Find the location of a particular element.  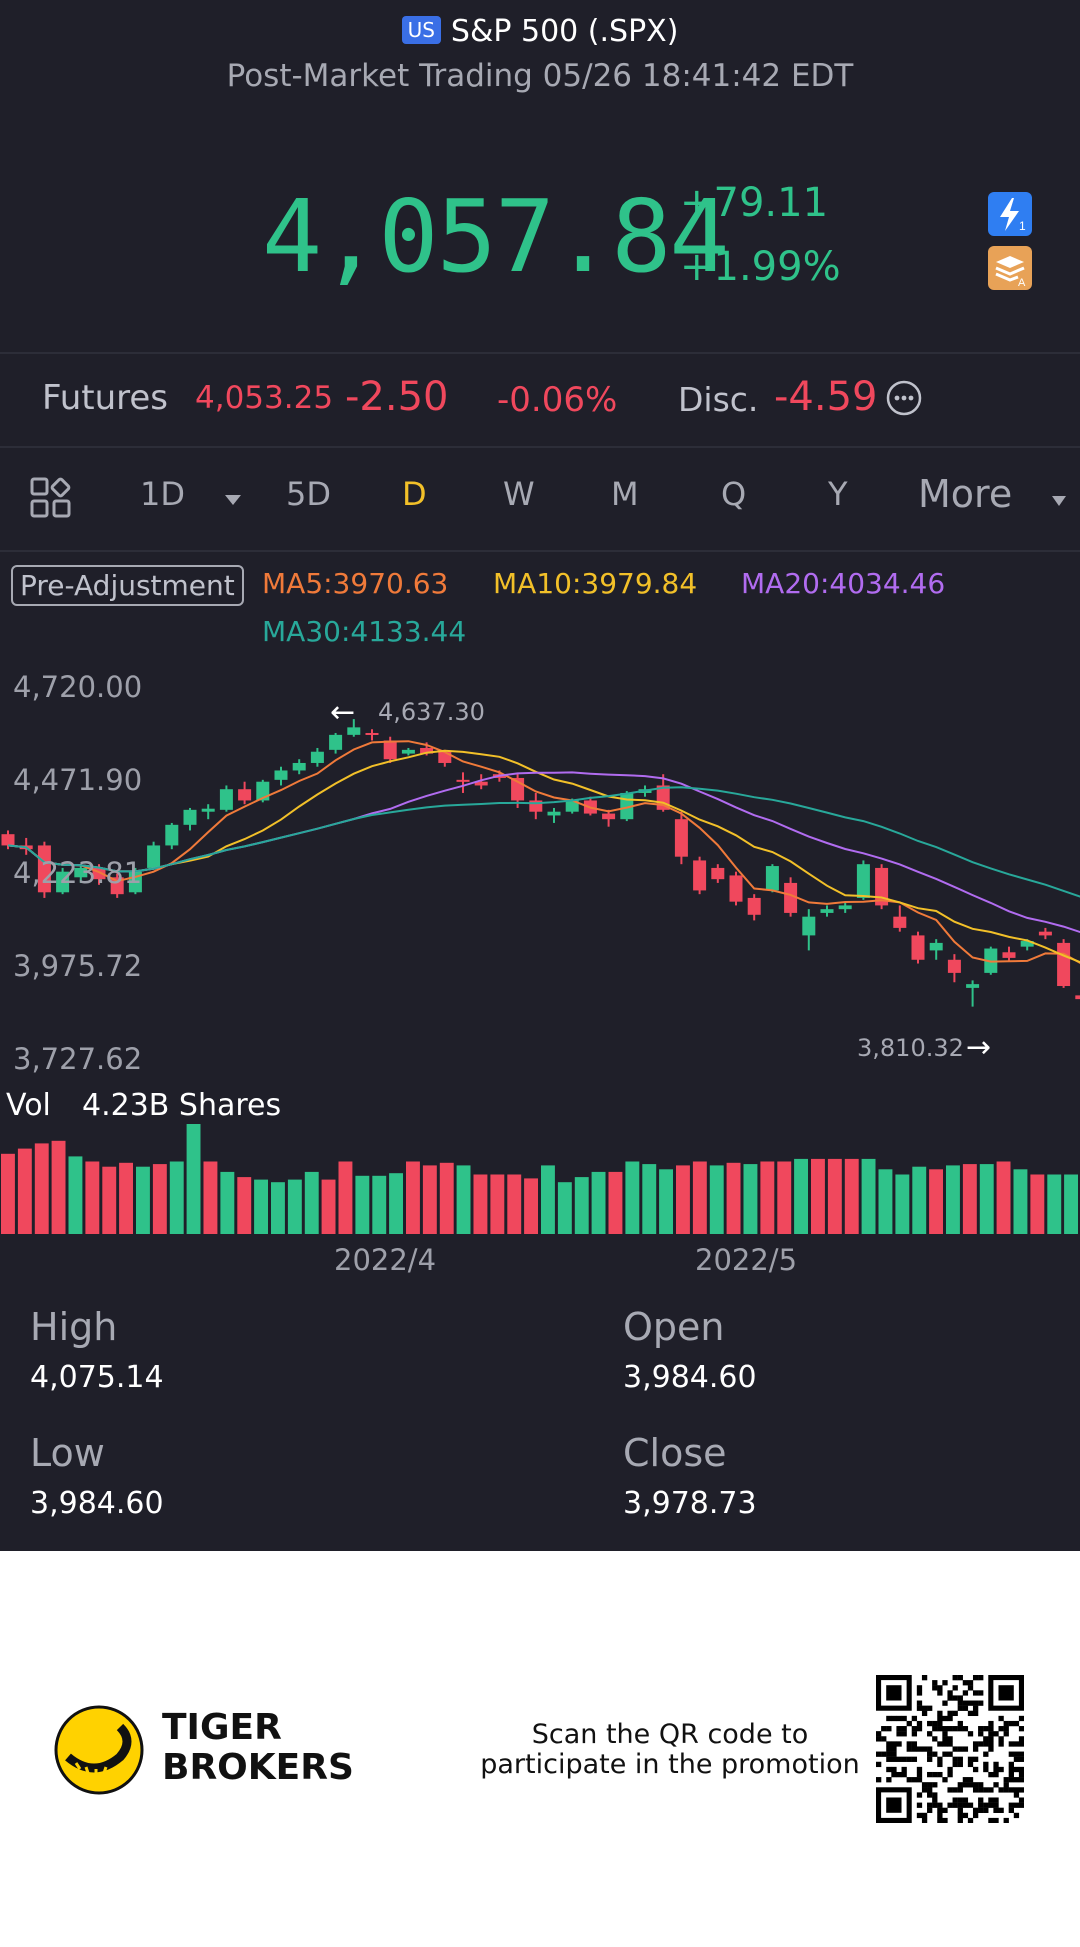

more-dropdown-icon is located at coordinates (1059, 501).